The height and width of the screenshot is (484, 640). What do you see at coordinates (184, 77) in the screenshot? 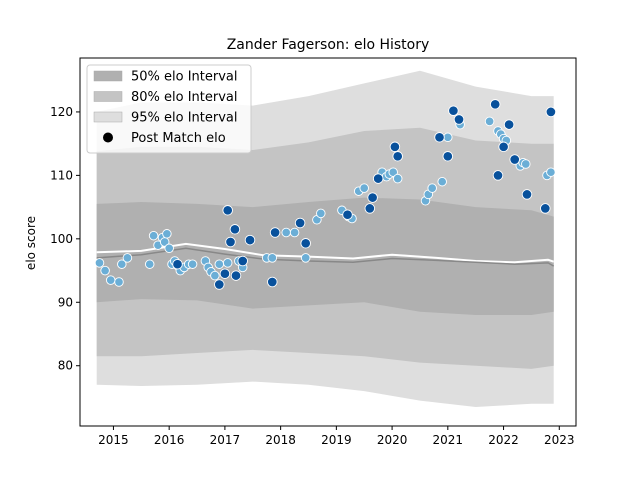
I see `legend-label: 50% elo Interval` at bounding box center [184, 77].